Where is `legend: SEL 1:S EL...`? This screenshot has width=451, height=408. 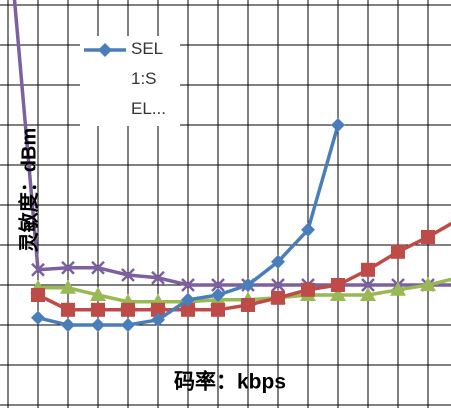 legend: SEL 1:S EL... is located at coordinates (130, 81).